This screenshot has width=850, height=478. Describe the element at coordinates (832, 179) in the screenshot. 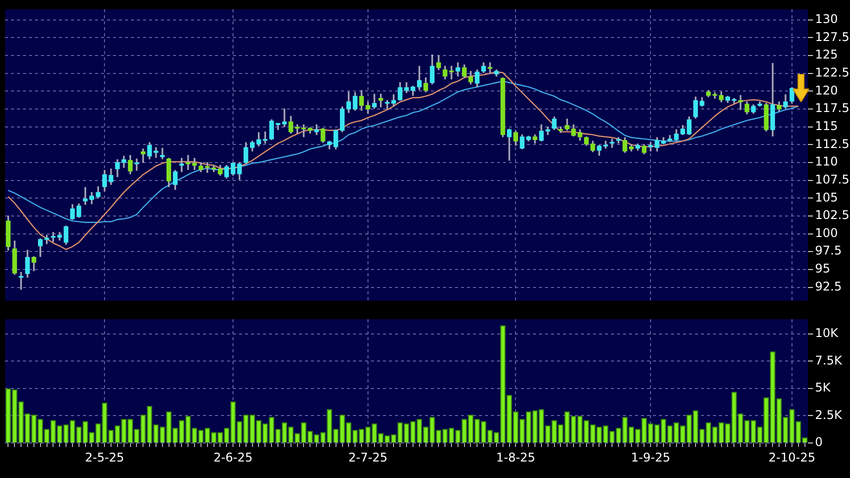

I see `y-tick-label: 107.5` at that location.